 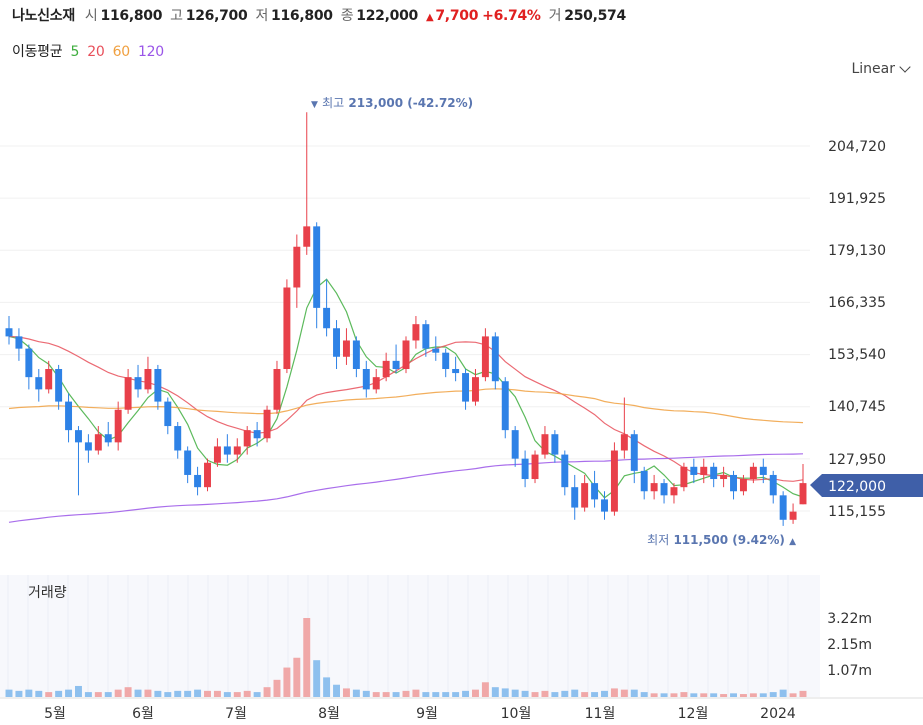 What do you see at coordinates (857, 487) in the screenshot?
I see `current-price-tag-label: 122,000` at bounding box center [857, 487].